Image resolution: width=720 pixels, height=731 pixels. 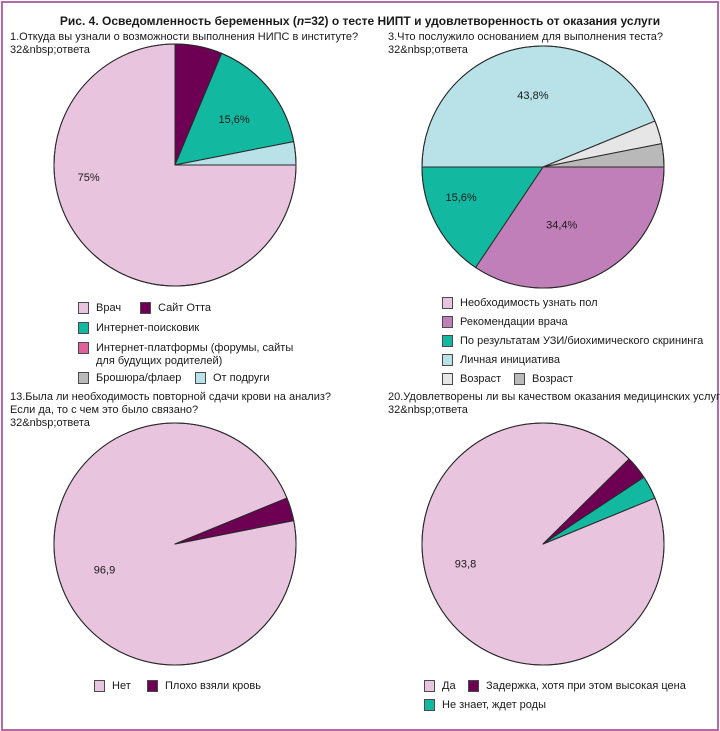 I want to click on legend-label: Интернет-поисковик, so click(x=148, y=328).